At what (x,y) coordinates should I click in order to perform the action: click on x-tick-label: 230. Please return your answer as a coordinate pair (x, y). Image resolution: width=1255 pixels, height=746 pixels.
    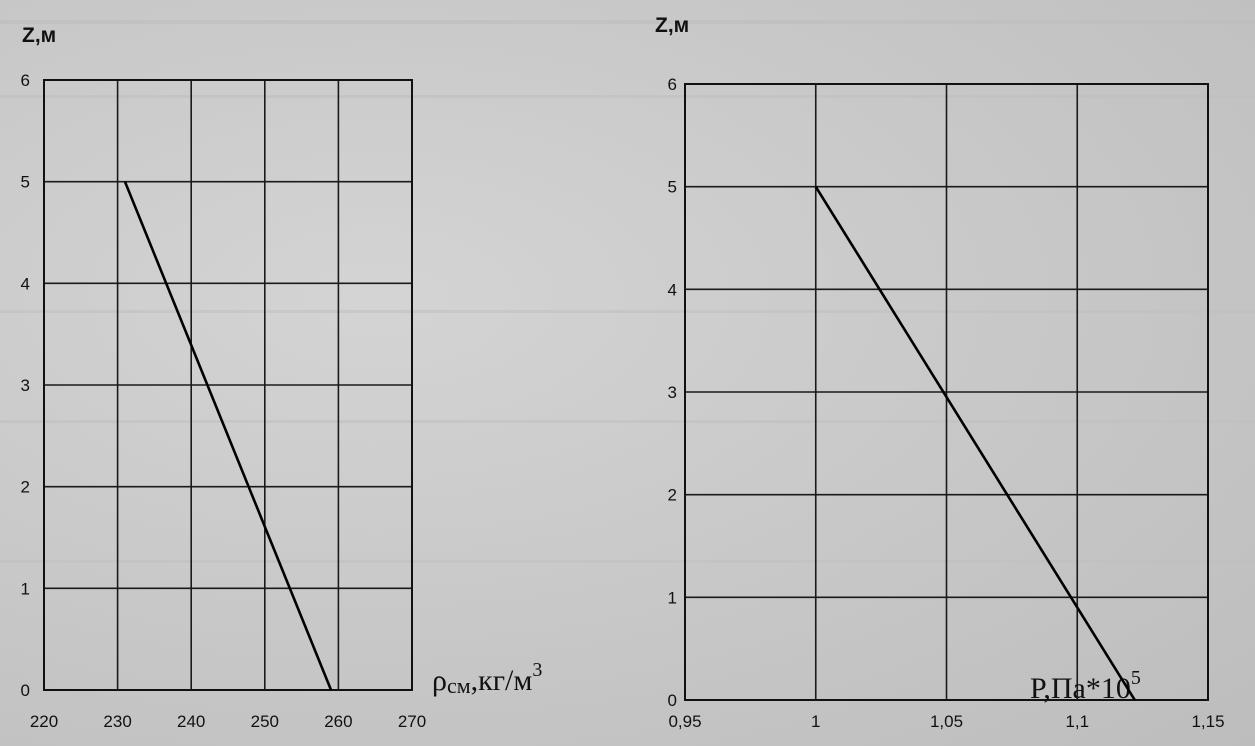
    Looking at the image, I should click on (117, 721).